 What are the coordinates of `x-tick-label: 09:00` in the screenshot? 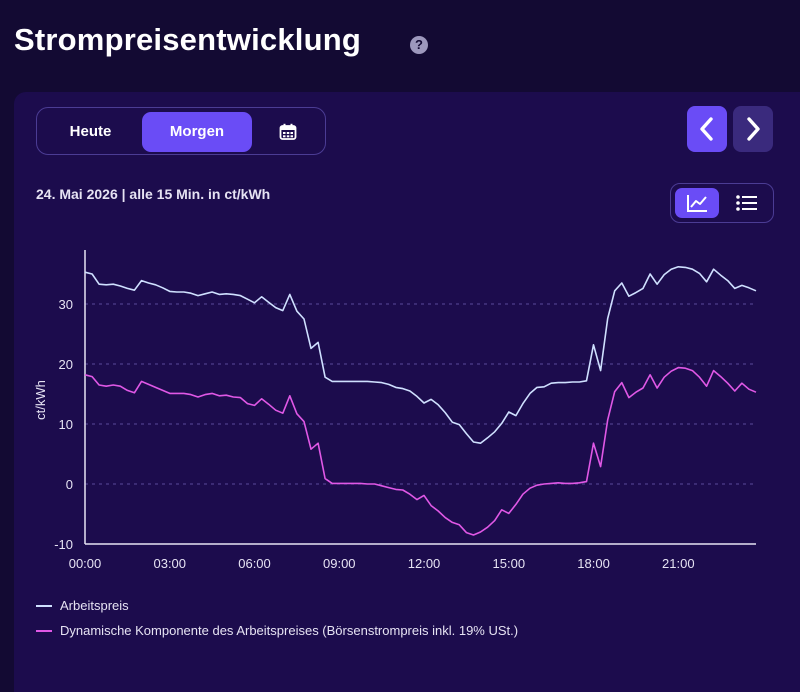 It's located at (339, 563).